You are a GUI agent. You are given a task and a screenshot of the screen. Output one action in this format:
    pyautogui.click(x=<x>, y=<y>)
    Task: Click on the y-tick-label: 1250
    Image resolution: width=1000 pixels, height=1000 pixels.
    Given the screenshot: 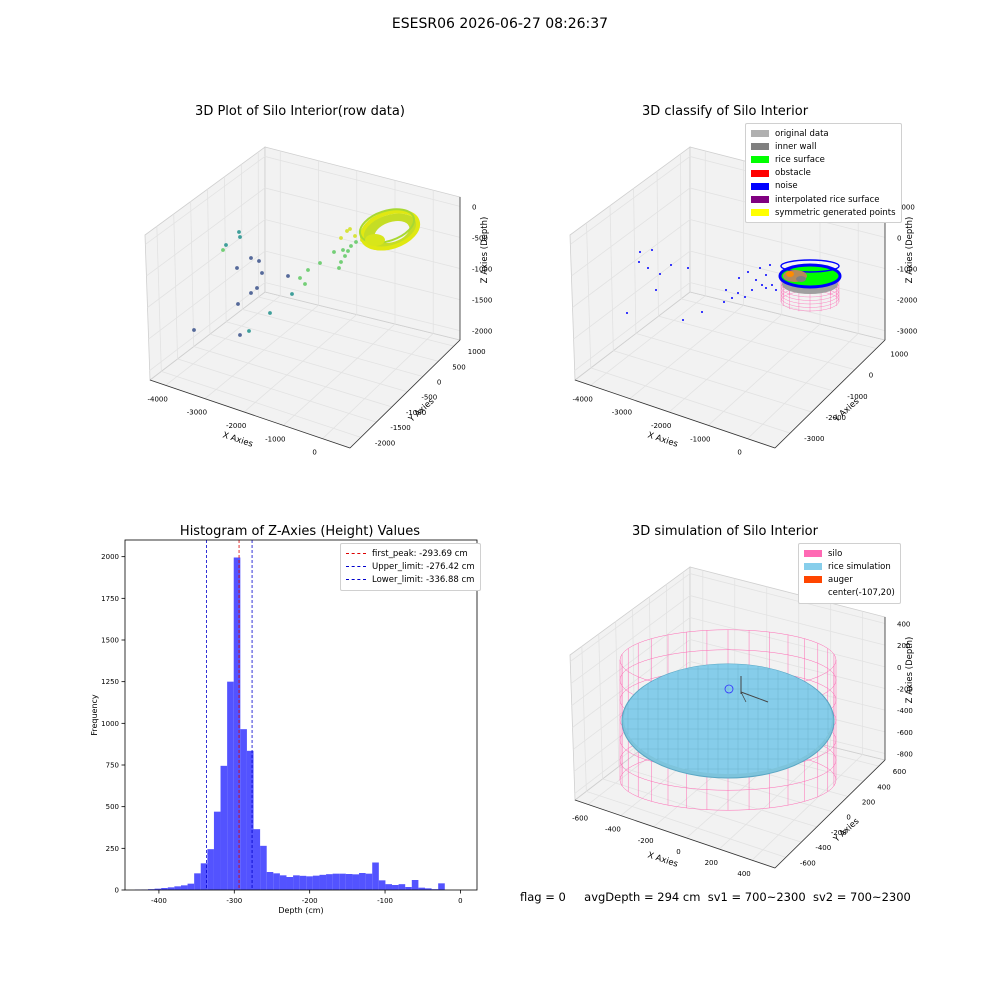 What is the action you would take?
    pyautogui.click(x=110, y=682)
    